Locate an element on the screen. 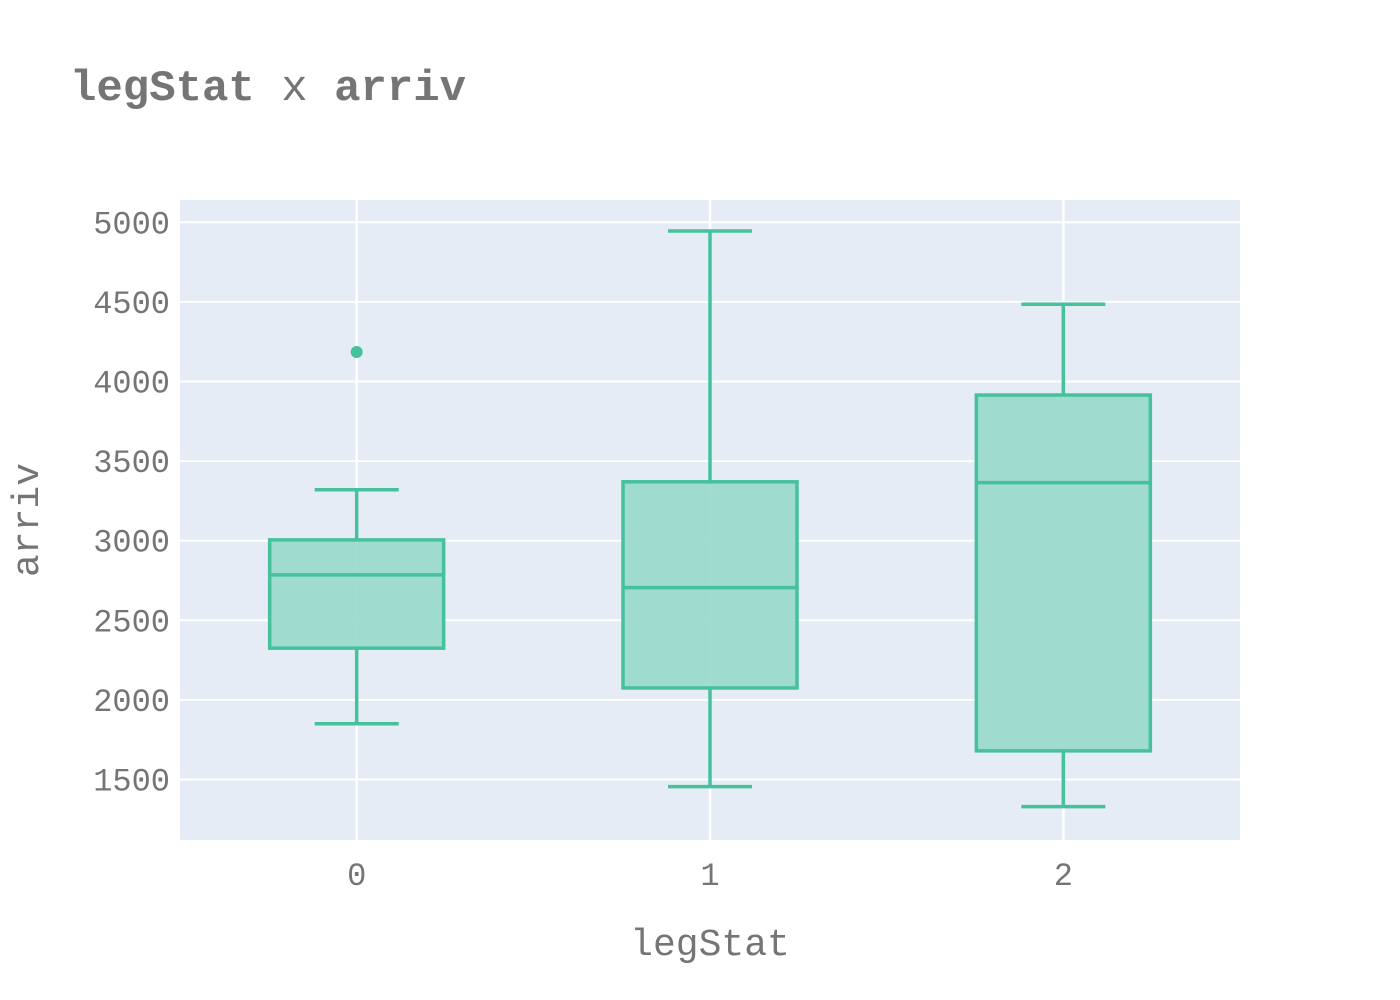 The height and width of the screenshot is (1000, 1400). chart-title-part1: legStat is located at coordinates (162, 89).